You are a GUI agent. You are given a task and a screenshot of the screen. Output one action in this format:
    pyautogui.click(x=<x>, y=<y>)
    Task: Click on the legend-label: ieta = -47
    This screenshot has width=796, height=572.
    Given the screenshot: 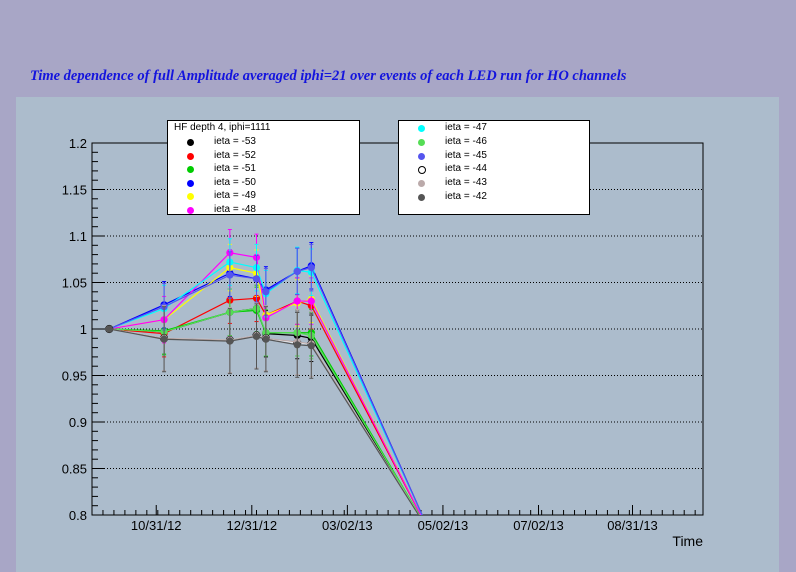 What is the action you would take?
    pyautogui.click(x=466, y=127)
    